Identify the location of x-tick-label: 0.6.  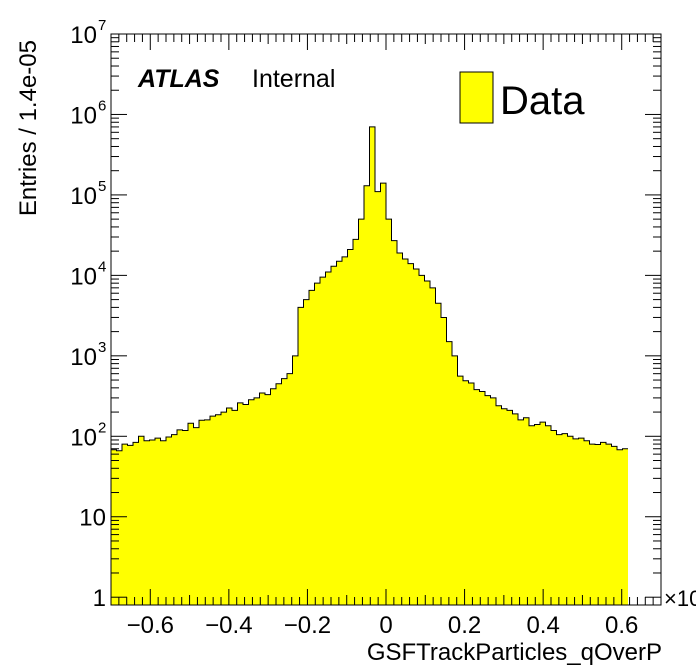
(621, 625).